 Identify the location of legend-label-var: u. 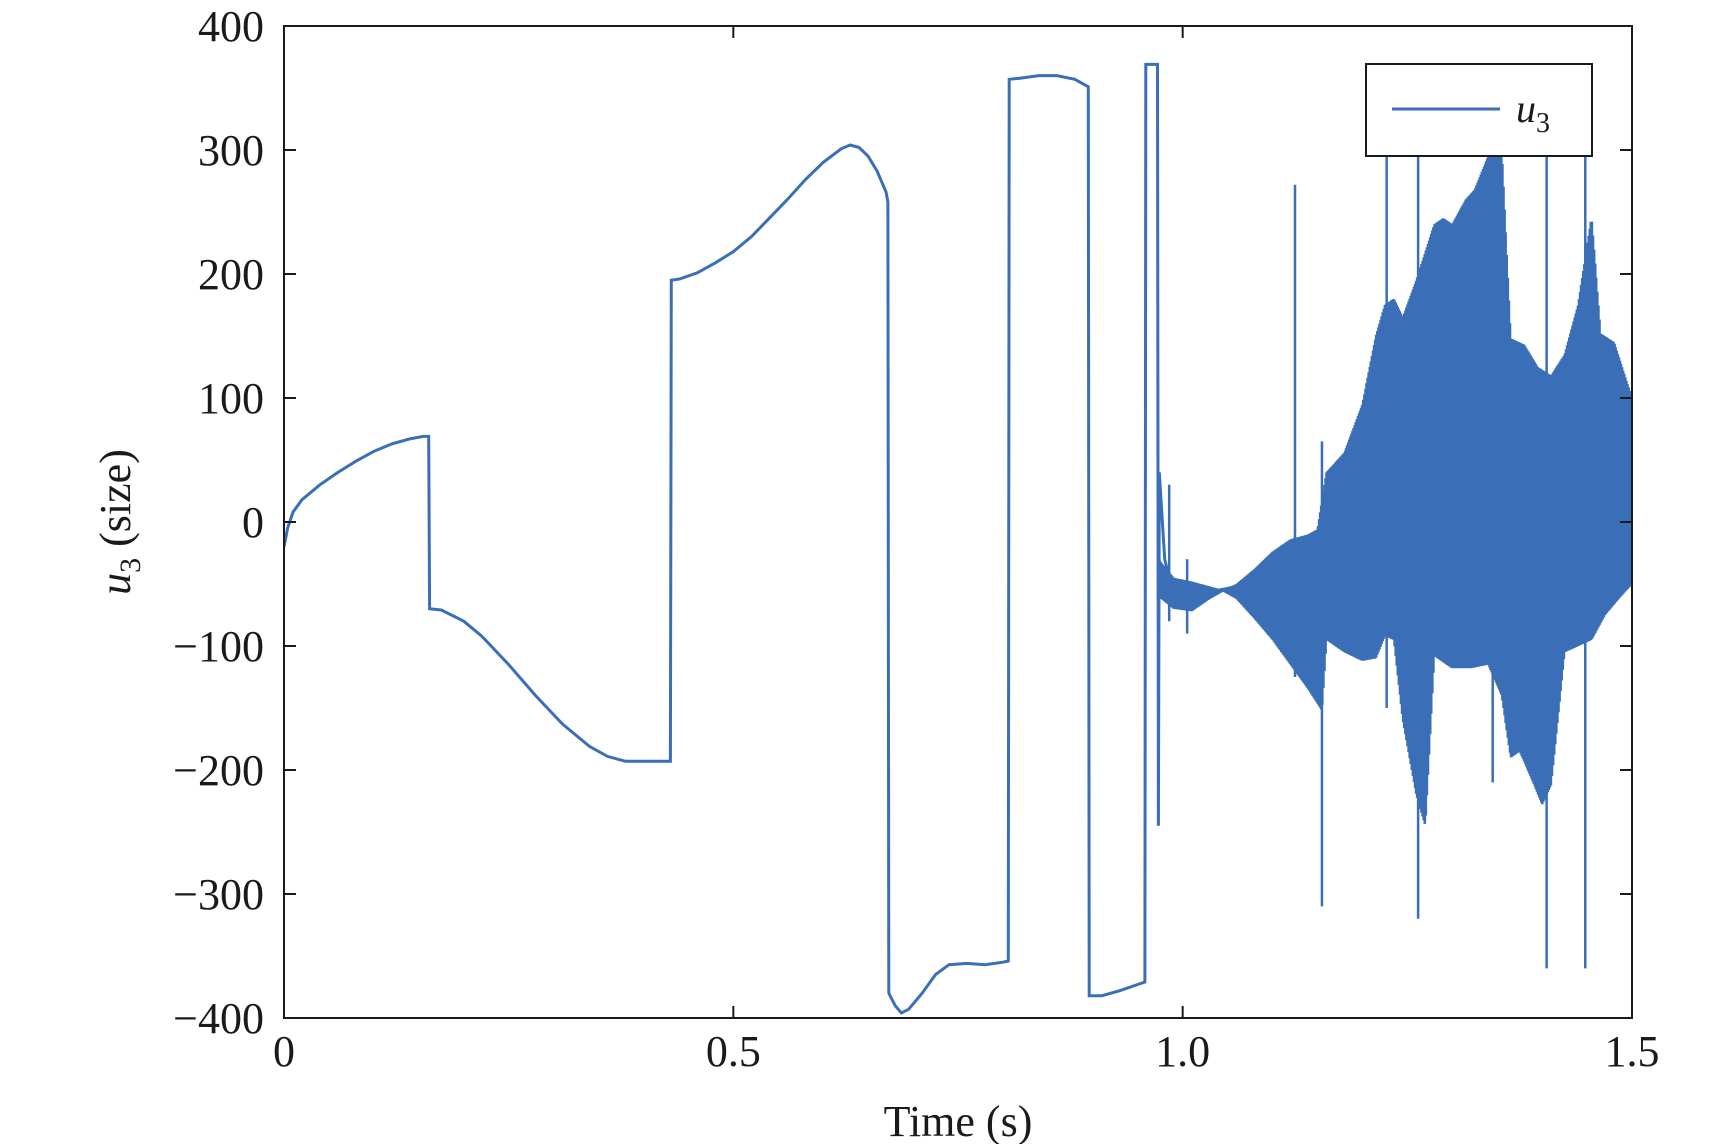
(1526, 108).